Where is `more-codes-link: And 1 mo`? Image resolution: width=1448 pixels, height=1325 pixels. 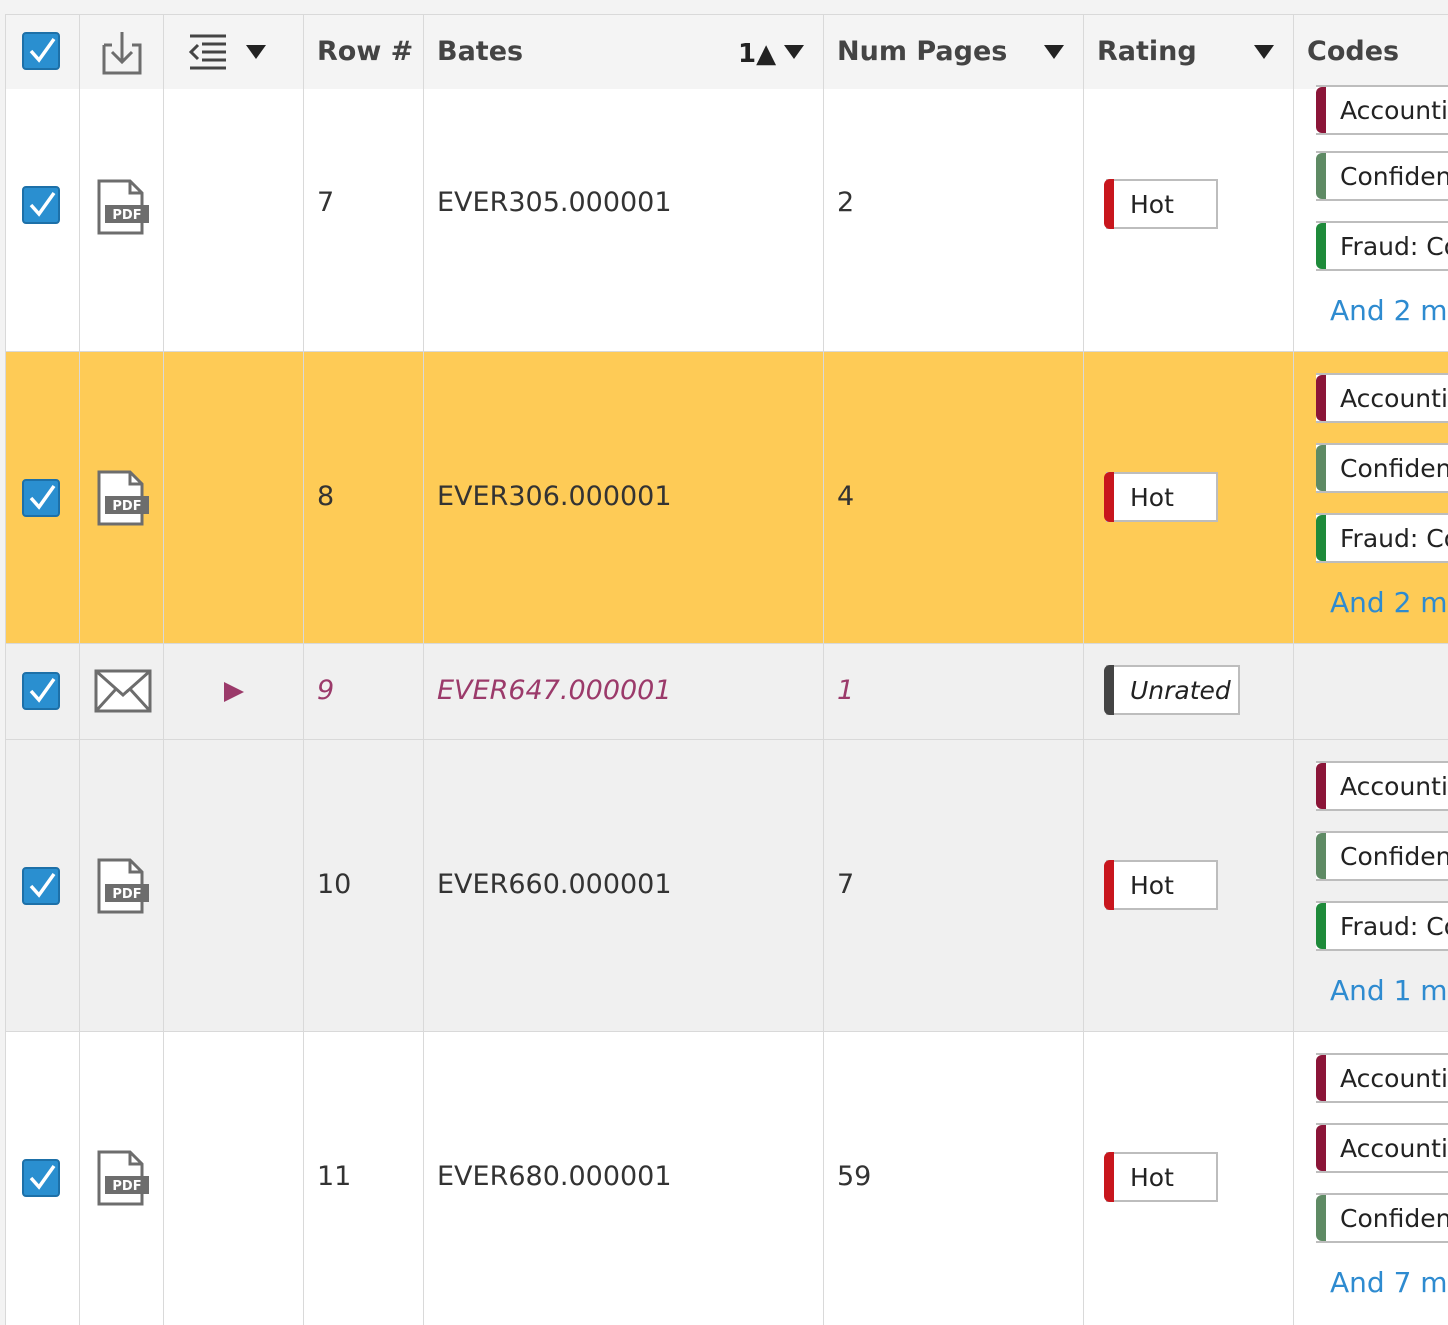
more-codes-link: And 1 mo is located at coordinates (1389, 990).